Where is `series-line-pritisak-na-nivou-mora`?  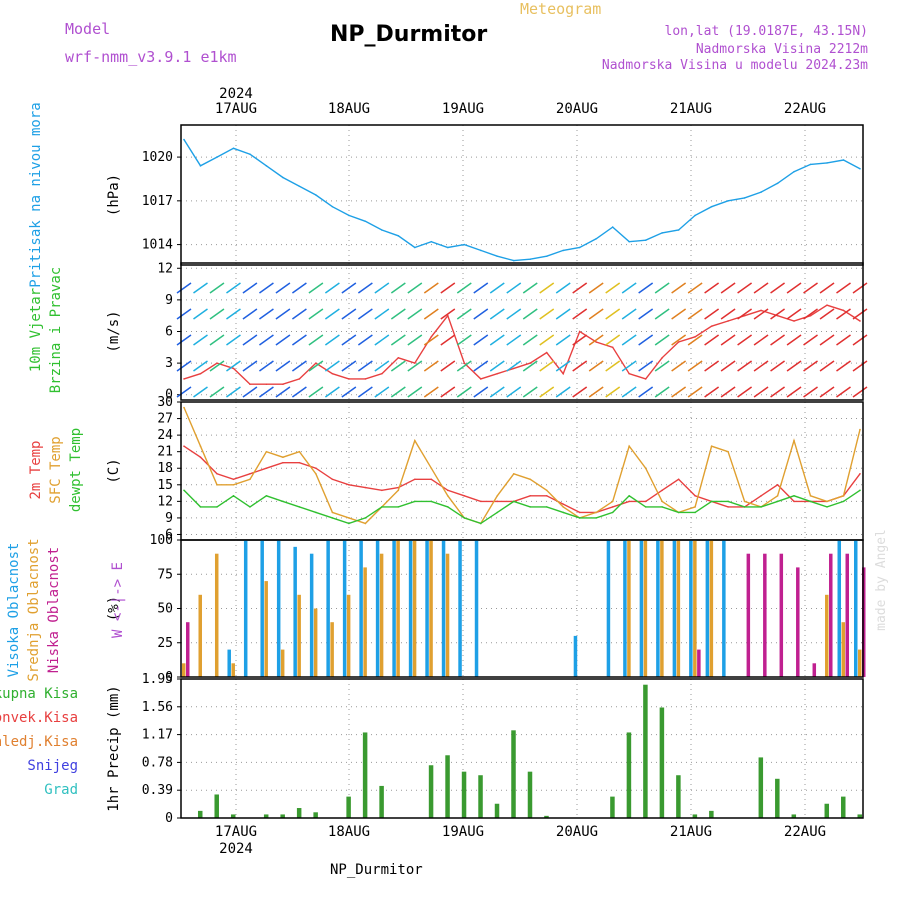 series-line-pritisak-na-nivou-mora is located at coordinates (522, 200).